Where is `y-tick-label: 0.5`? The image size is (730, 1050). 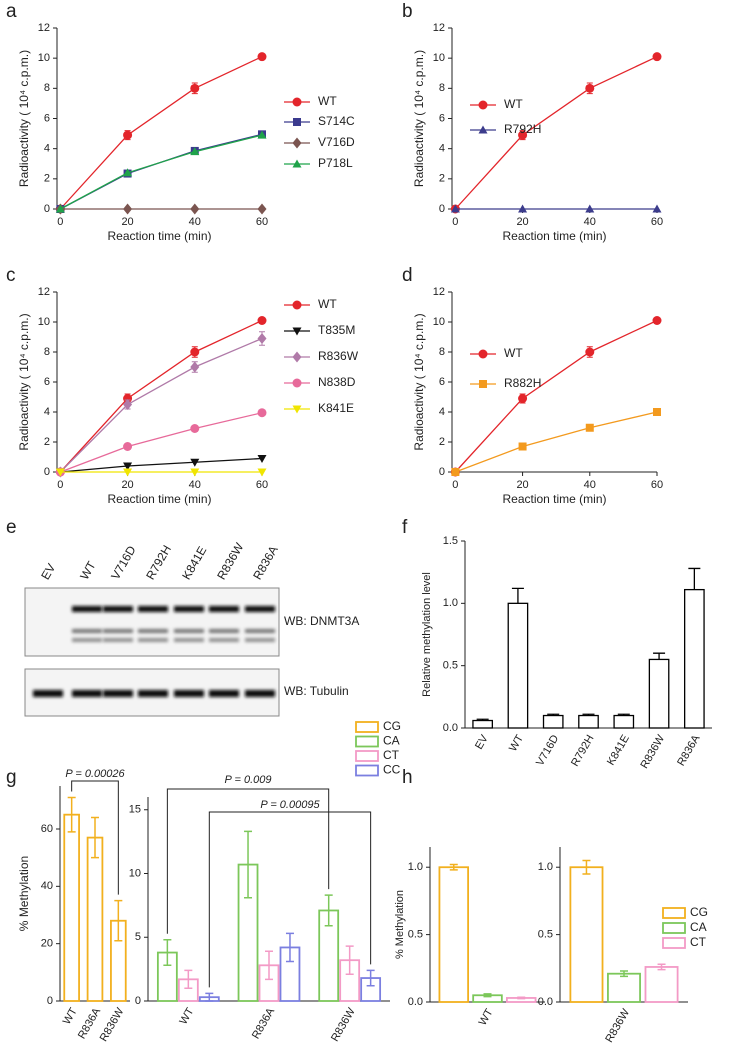
y-tick-label: 0.5 is located at coordinates (545, 935).